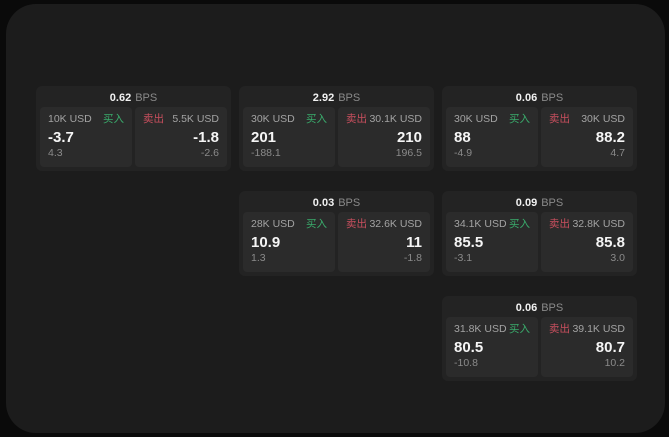 This screenshot has height=437, width=669. Describe the element at coordinates (266, 242) in the screenshot. I see `buy-price: 10.9` at that location.